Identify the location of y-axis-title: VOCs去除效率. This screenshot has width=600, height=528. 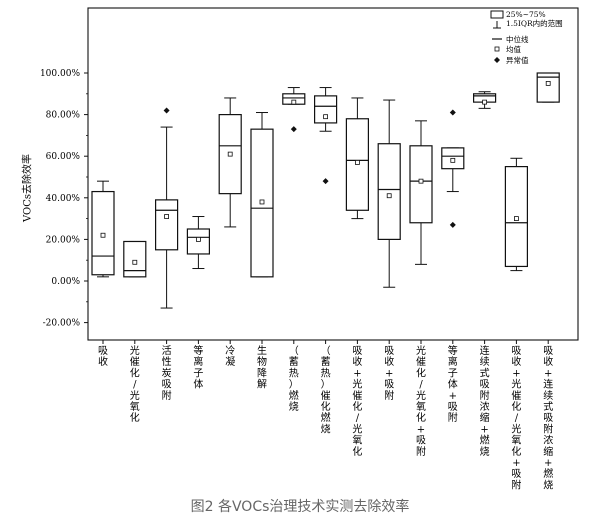
(27, 188).